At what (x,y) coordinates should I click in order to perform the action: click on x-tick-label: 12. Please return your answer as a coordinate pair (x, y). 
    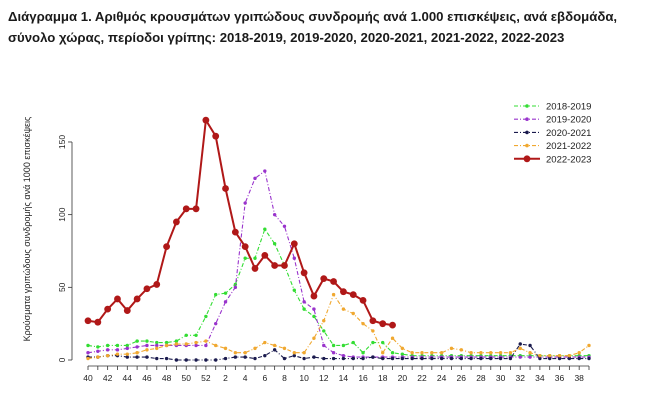
    Looking at the image, I should click on (324, 378).